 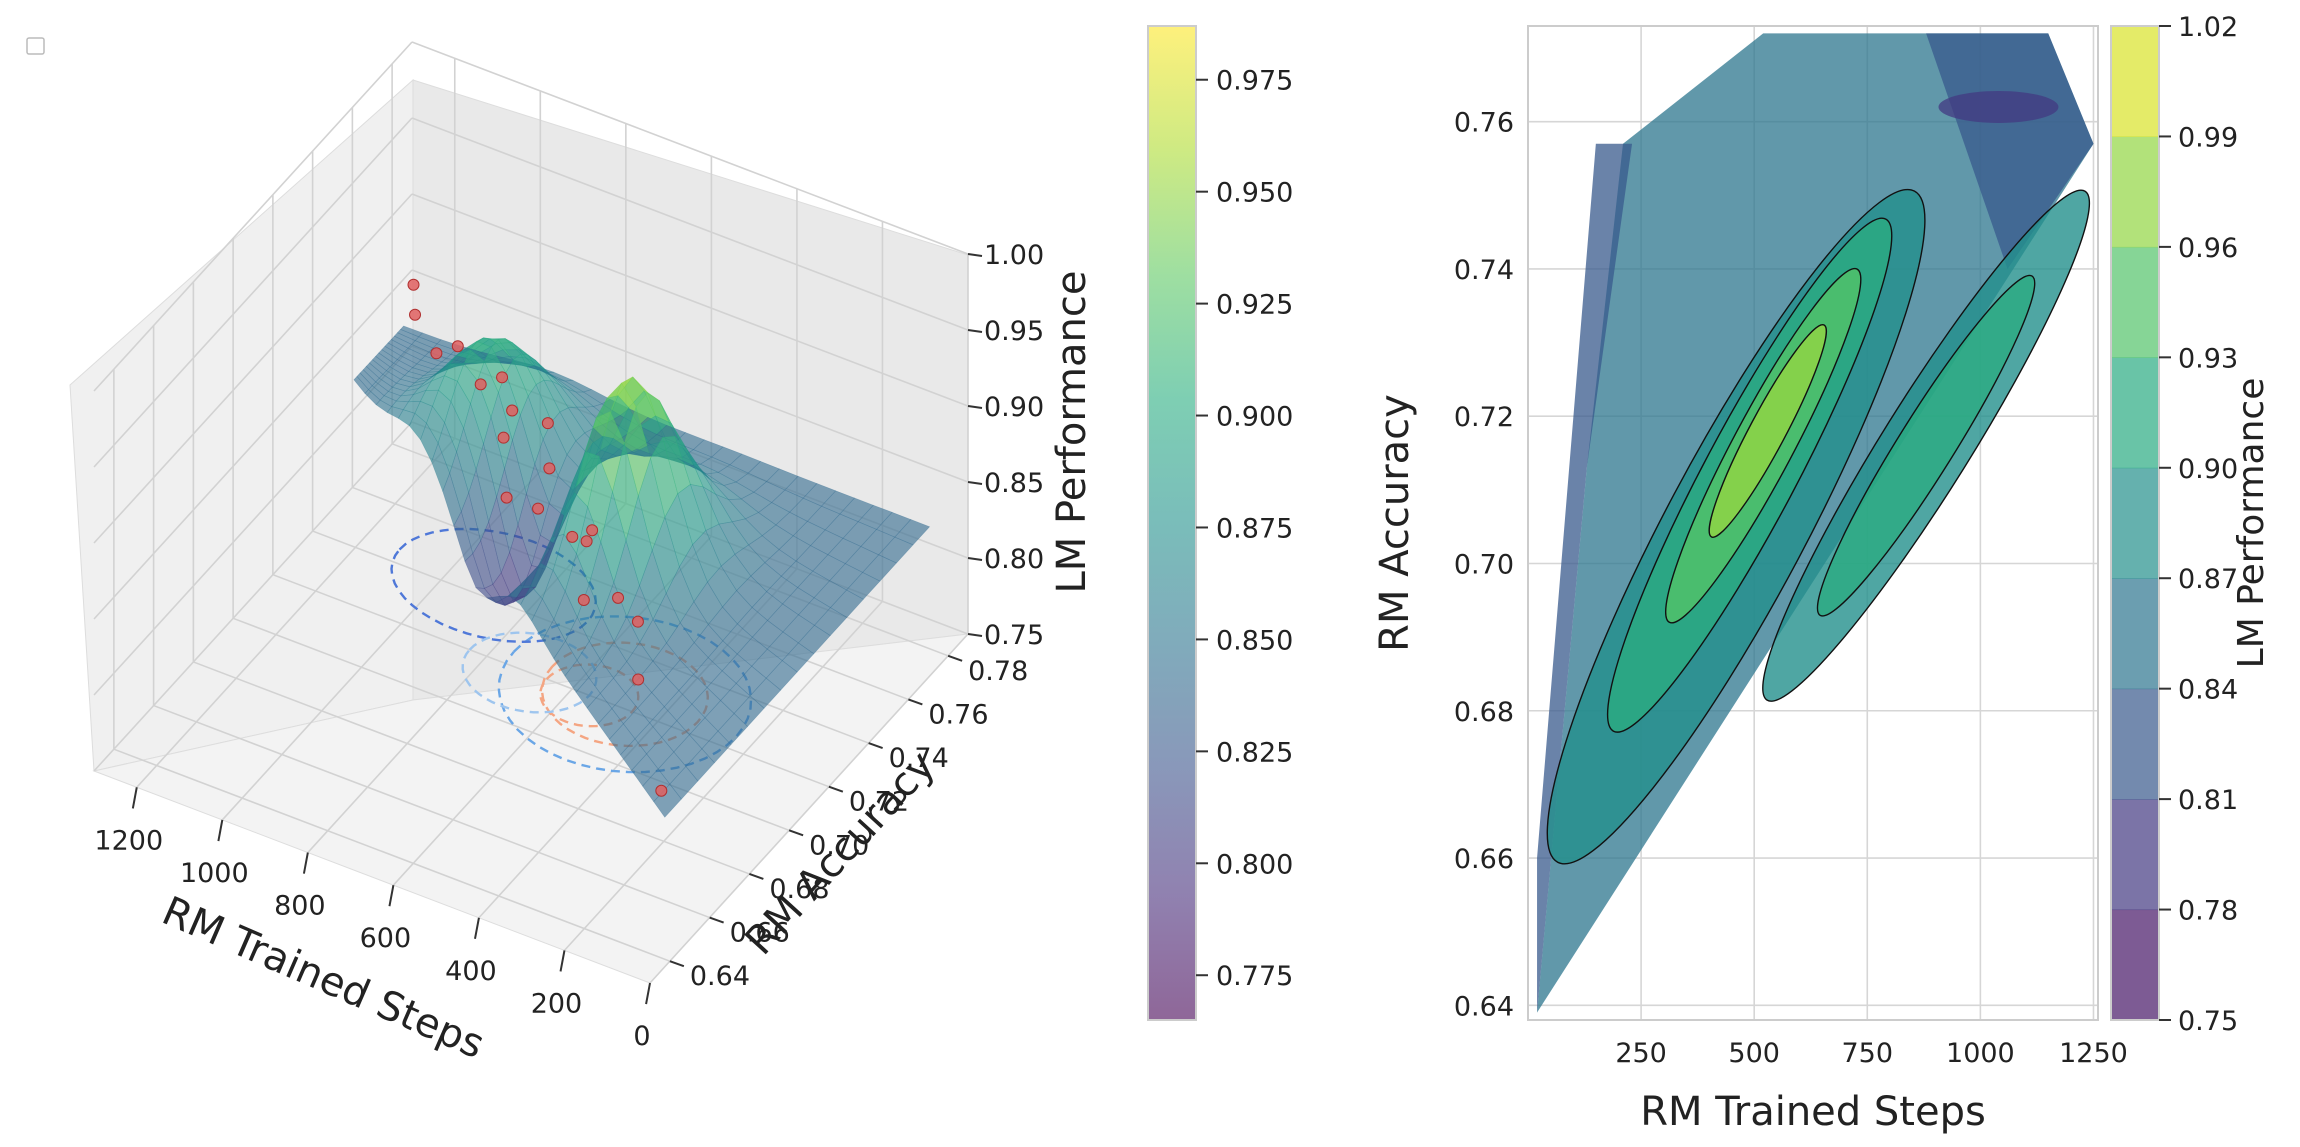 I want to click on scatter-points, so click(x=537, y=537).